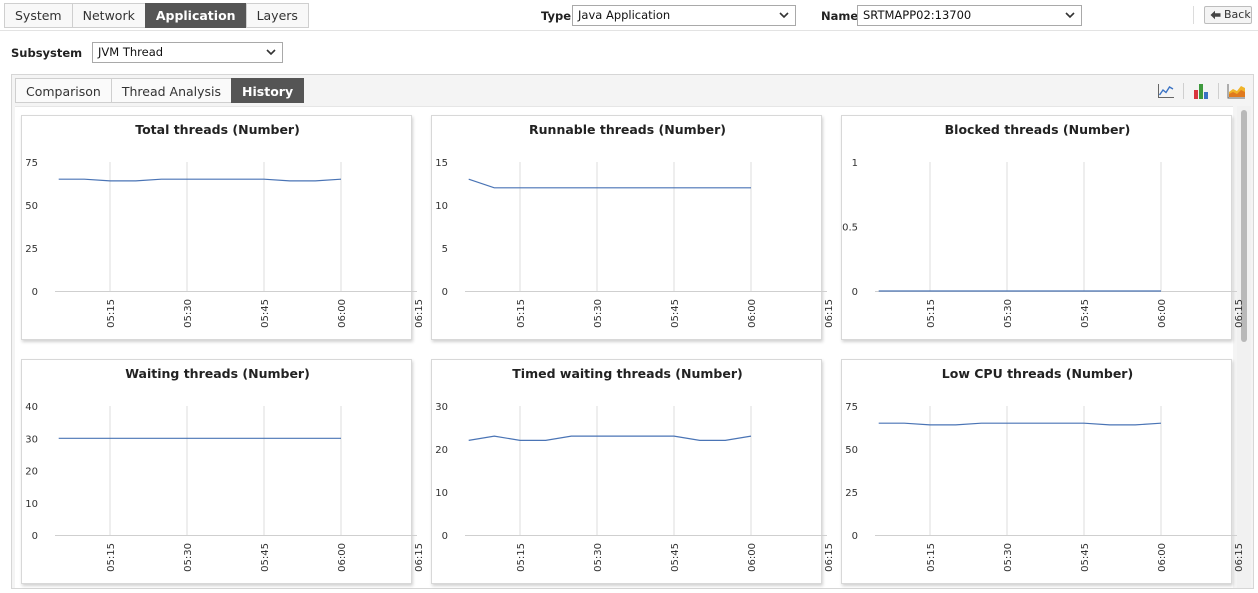 The height and width of the screenshot is (593, 1258). What do you see at coordinates (131, 52) in the screenshot?
I see `subsystem-select-value: JVM Thread` at bounding box center [131, 52].